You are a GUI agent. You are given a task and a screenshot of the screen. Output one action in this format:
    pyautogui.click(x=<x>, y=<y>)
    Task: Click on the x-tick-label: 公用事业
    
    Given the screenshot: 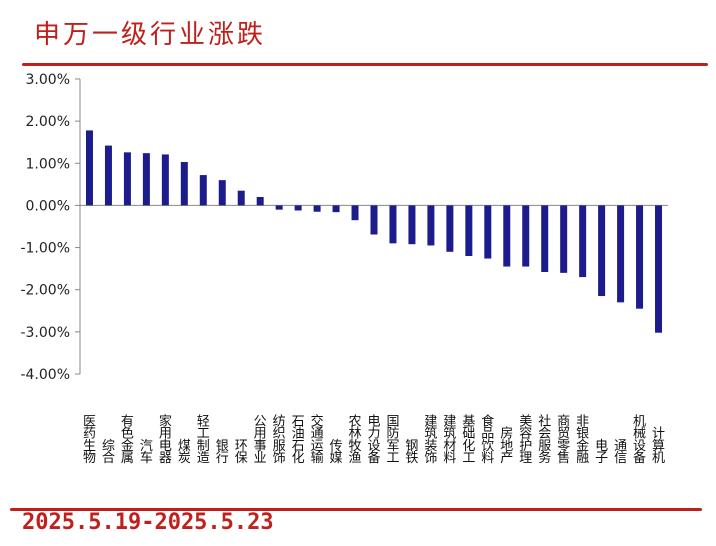 What is the action you would take?
    pyautogui.click(x=260, y=440)
    